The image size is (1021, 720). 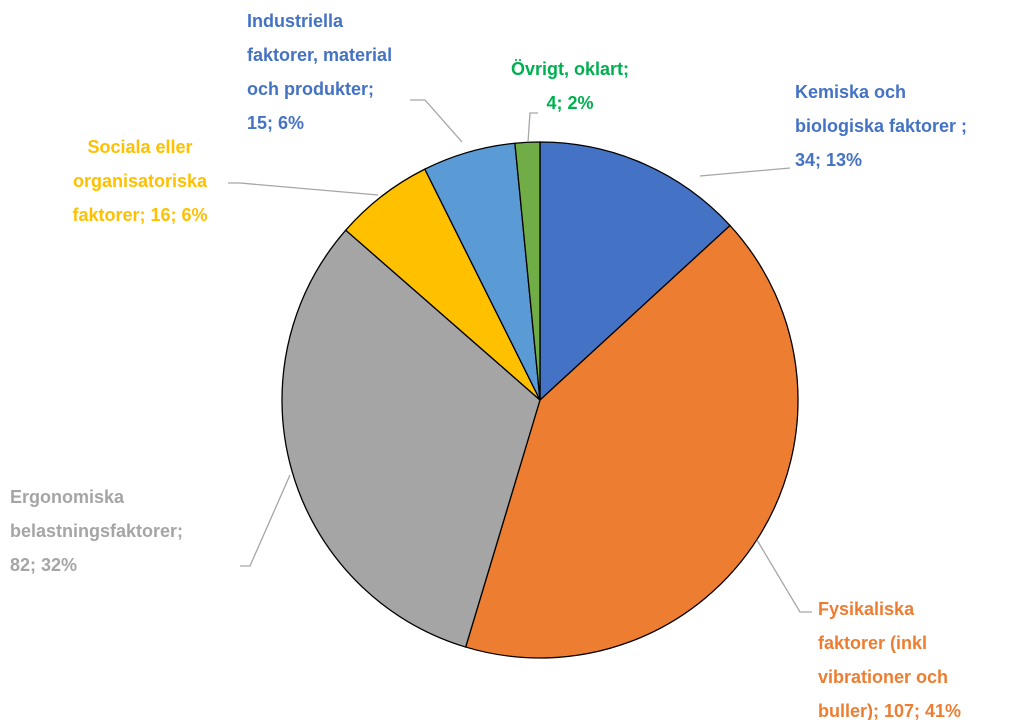 What do you see at coordinates (872, 643) in the screenshot?
I see `data-label: faktorer (inkl` at bounding box center [872, 643].